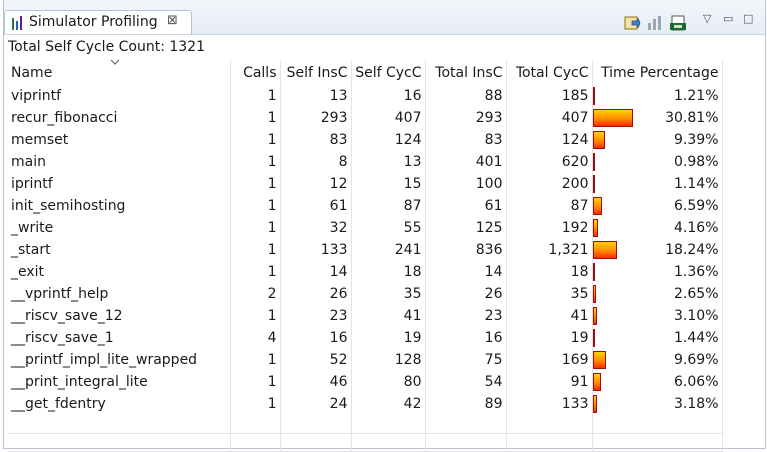  Describe the element at coordinates (657, 118) in the screenshot. I see `cell-time-percentage: 30.81%` at that location.